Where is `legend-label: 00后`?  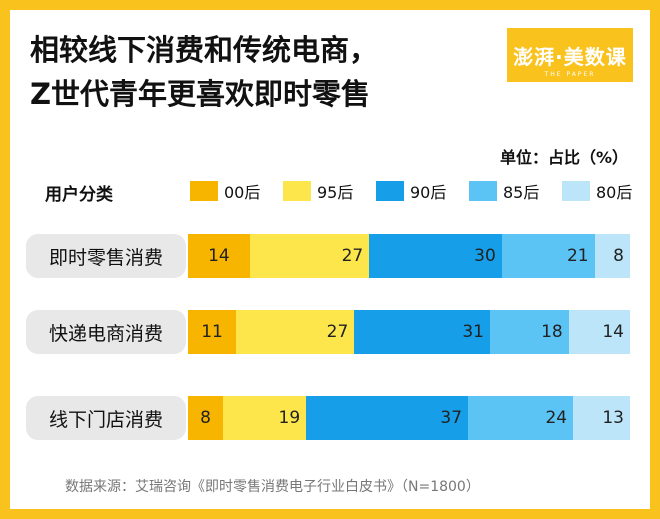 legend-label: 00后 is located at coordinates (242, 192).